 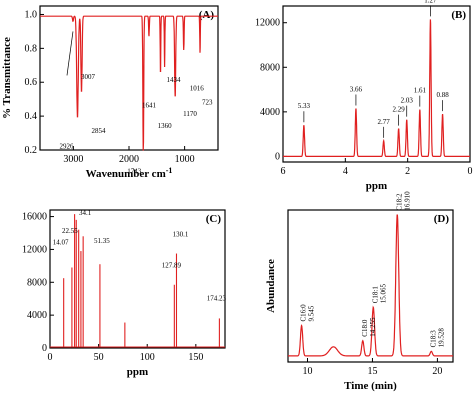 What do you see at coordinates (70, 53) in the screenshot?
I see `panel-a-leader-line` at bounding box center [70, 53].